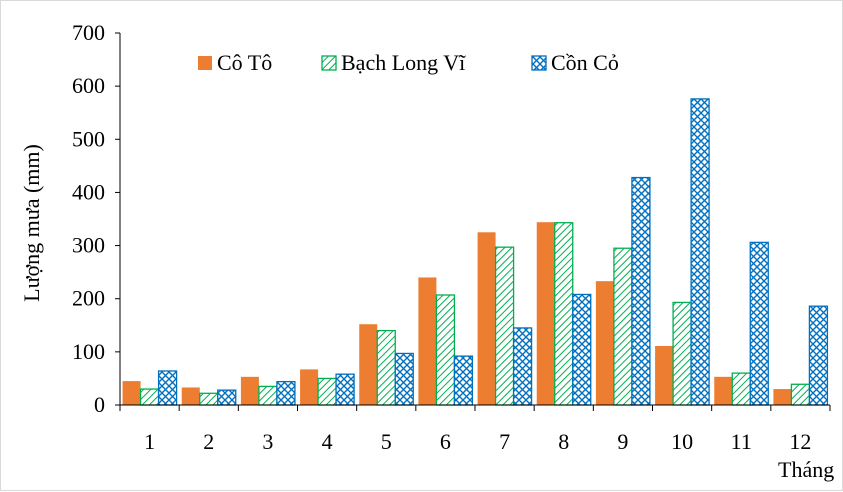  Describe the element at coordinates (622, 441) in the screenshot. I see `x-tick-label: 9` at that location.